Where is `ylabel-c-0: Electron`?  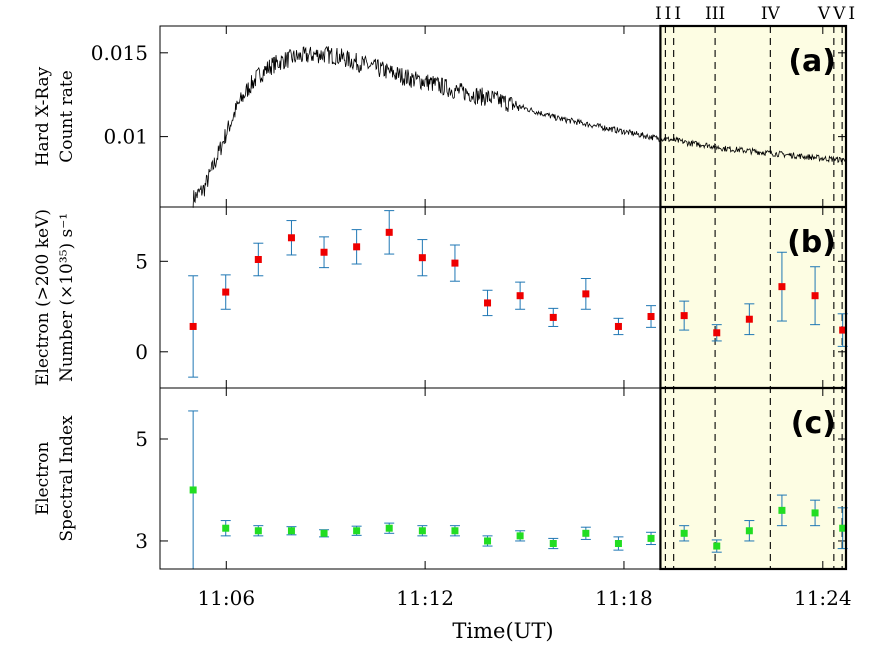
ylabel-c-0: Electron is located at coordinates (43, 479).